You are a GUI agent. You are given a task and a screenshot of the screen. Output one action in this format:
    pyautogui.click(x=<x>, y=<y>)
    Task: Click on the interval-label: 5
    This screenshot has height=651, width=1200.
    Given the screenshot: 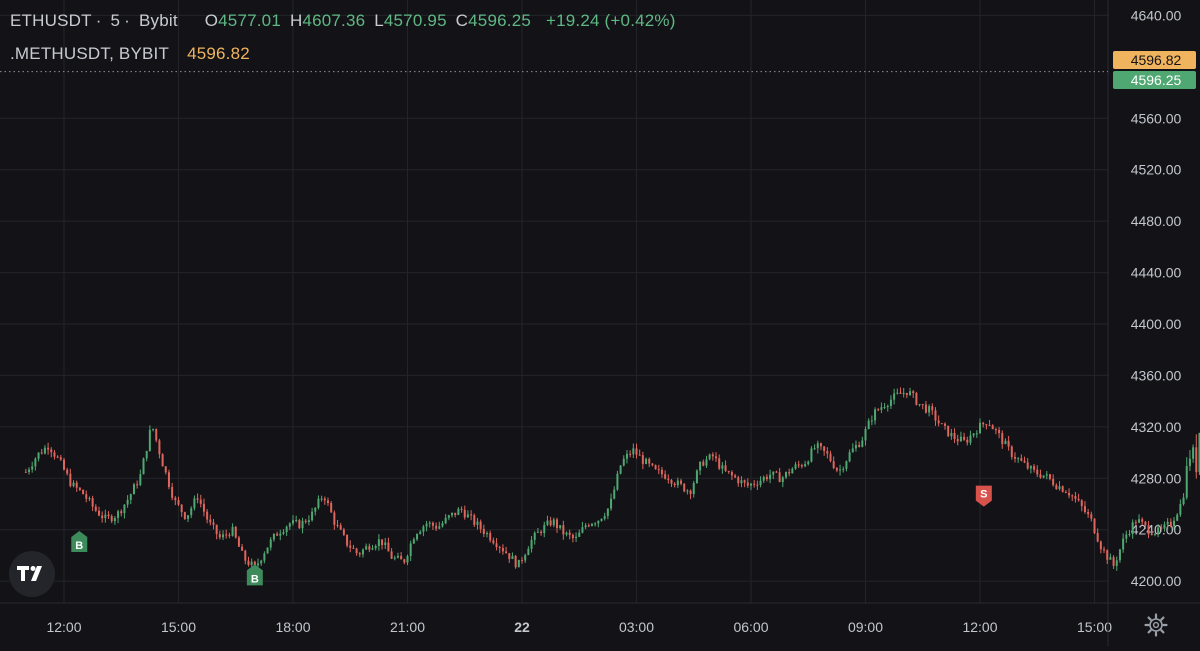 What is the action you would take?
    pyautogui.click(x=115, y=20)
    